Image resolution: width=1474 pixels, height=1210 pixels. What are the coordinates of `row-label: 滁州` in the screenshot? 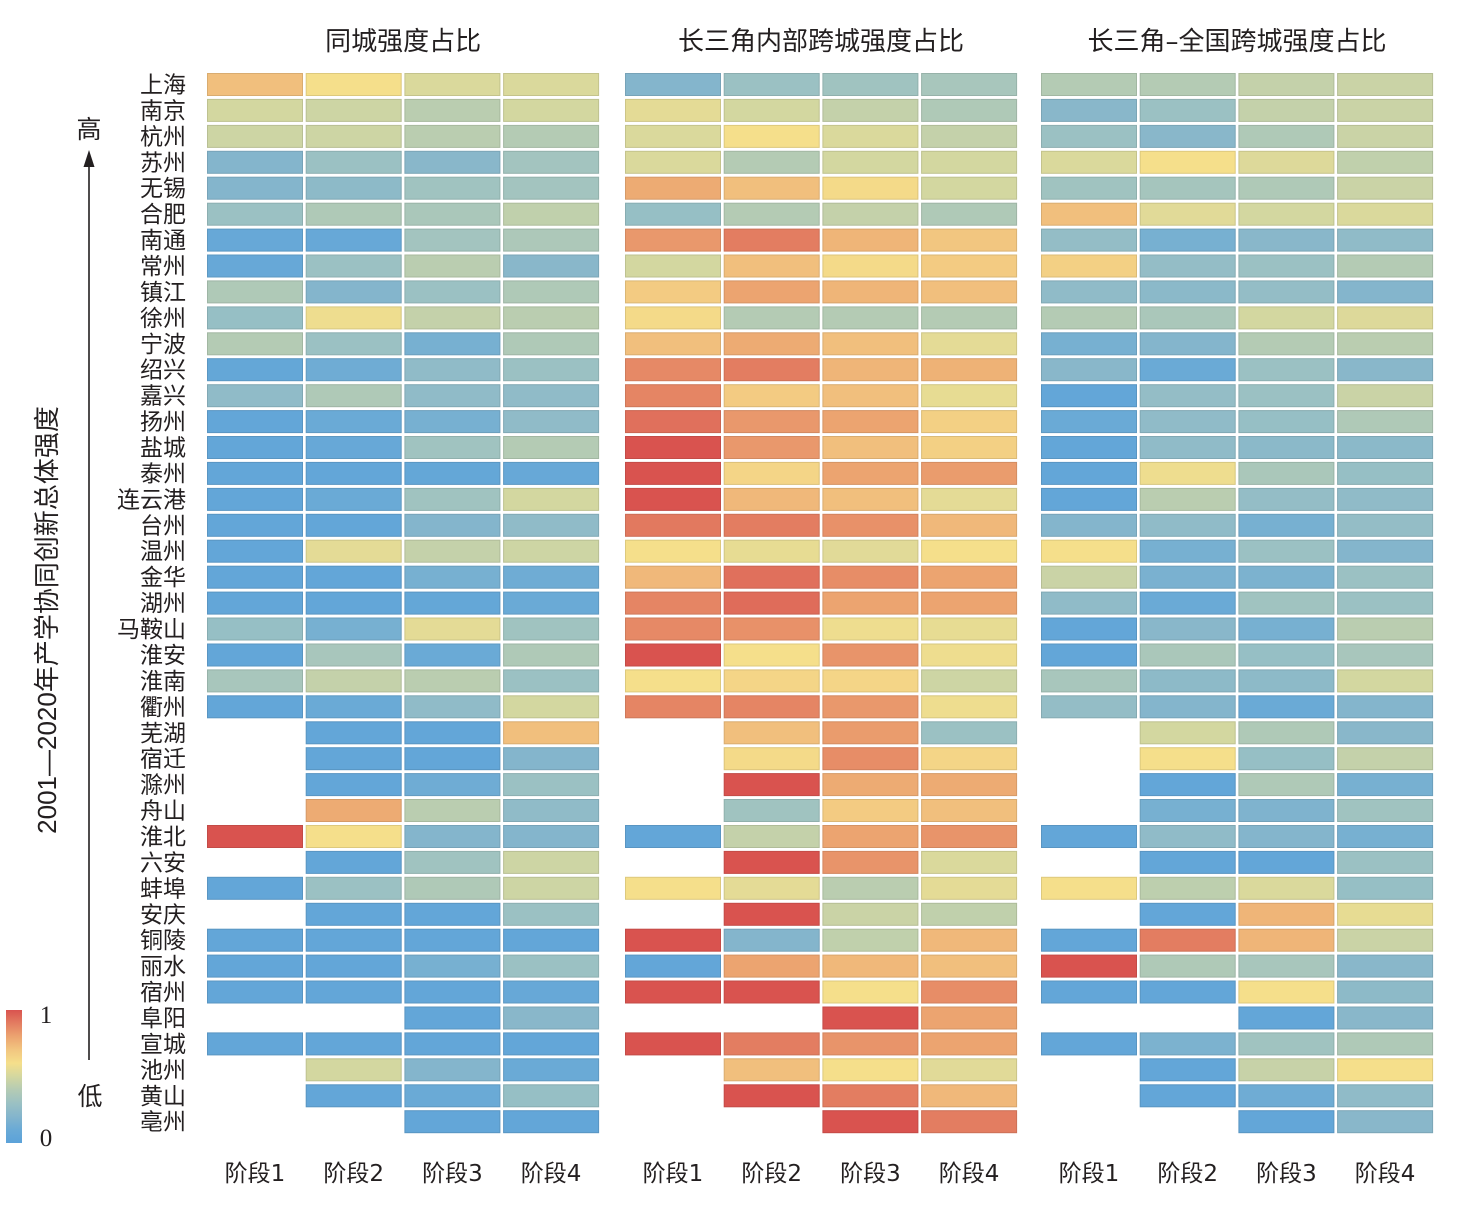 It's located at (163, 786).